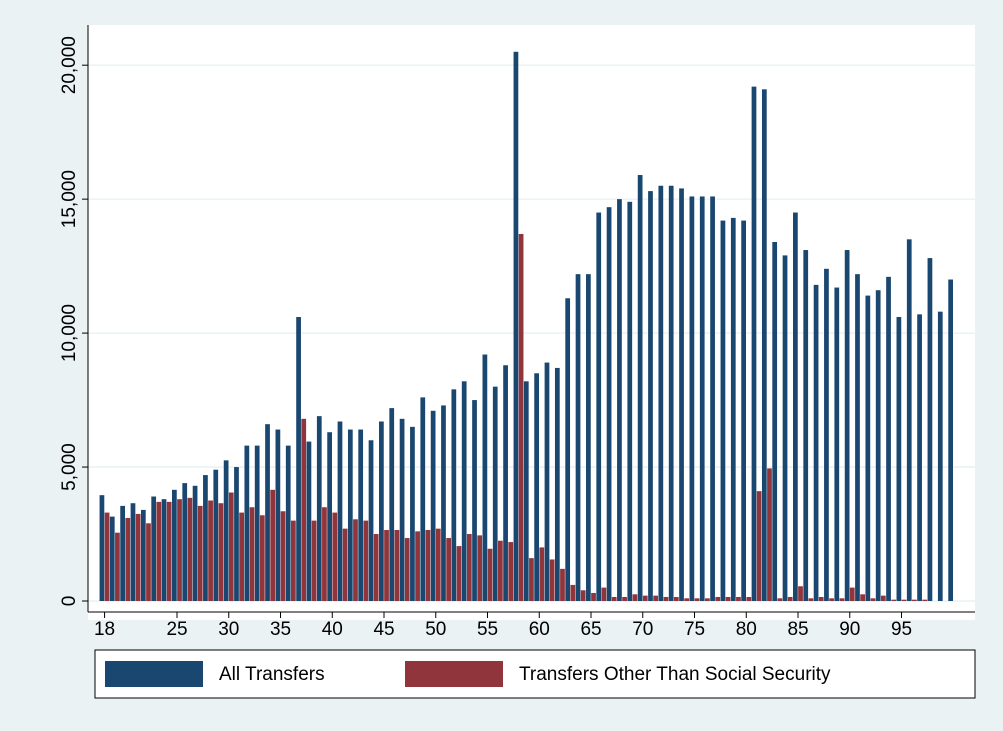 The width and height of the screenshot is (1003, 731). I want to click on x-tick-label: 90, so click(849, 629).